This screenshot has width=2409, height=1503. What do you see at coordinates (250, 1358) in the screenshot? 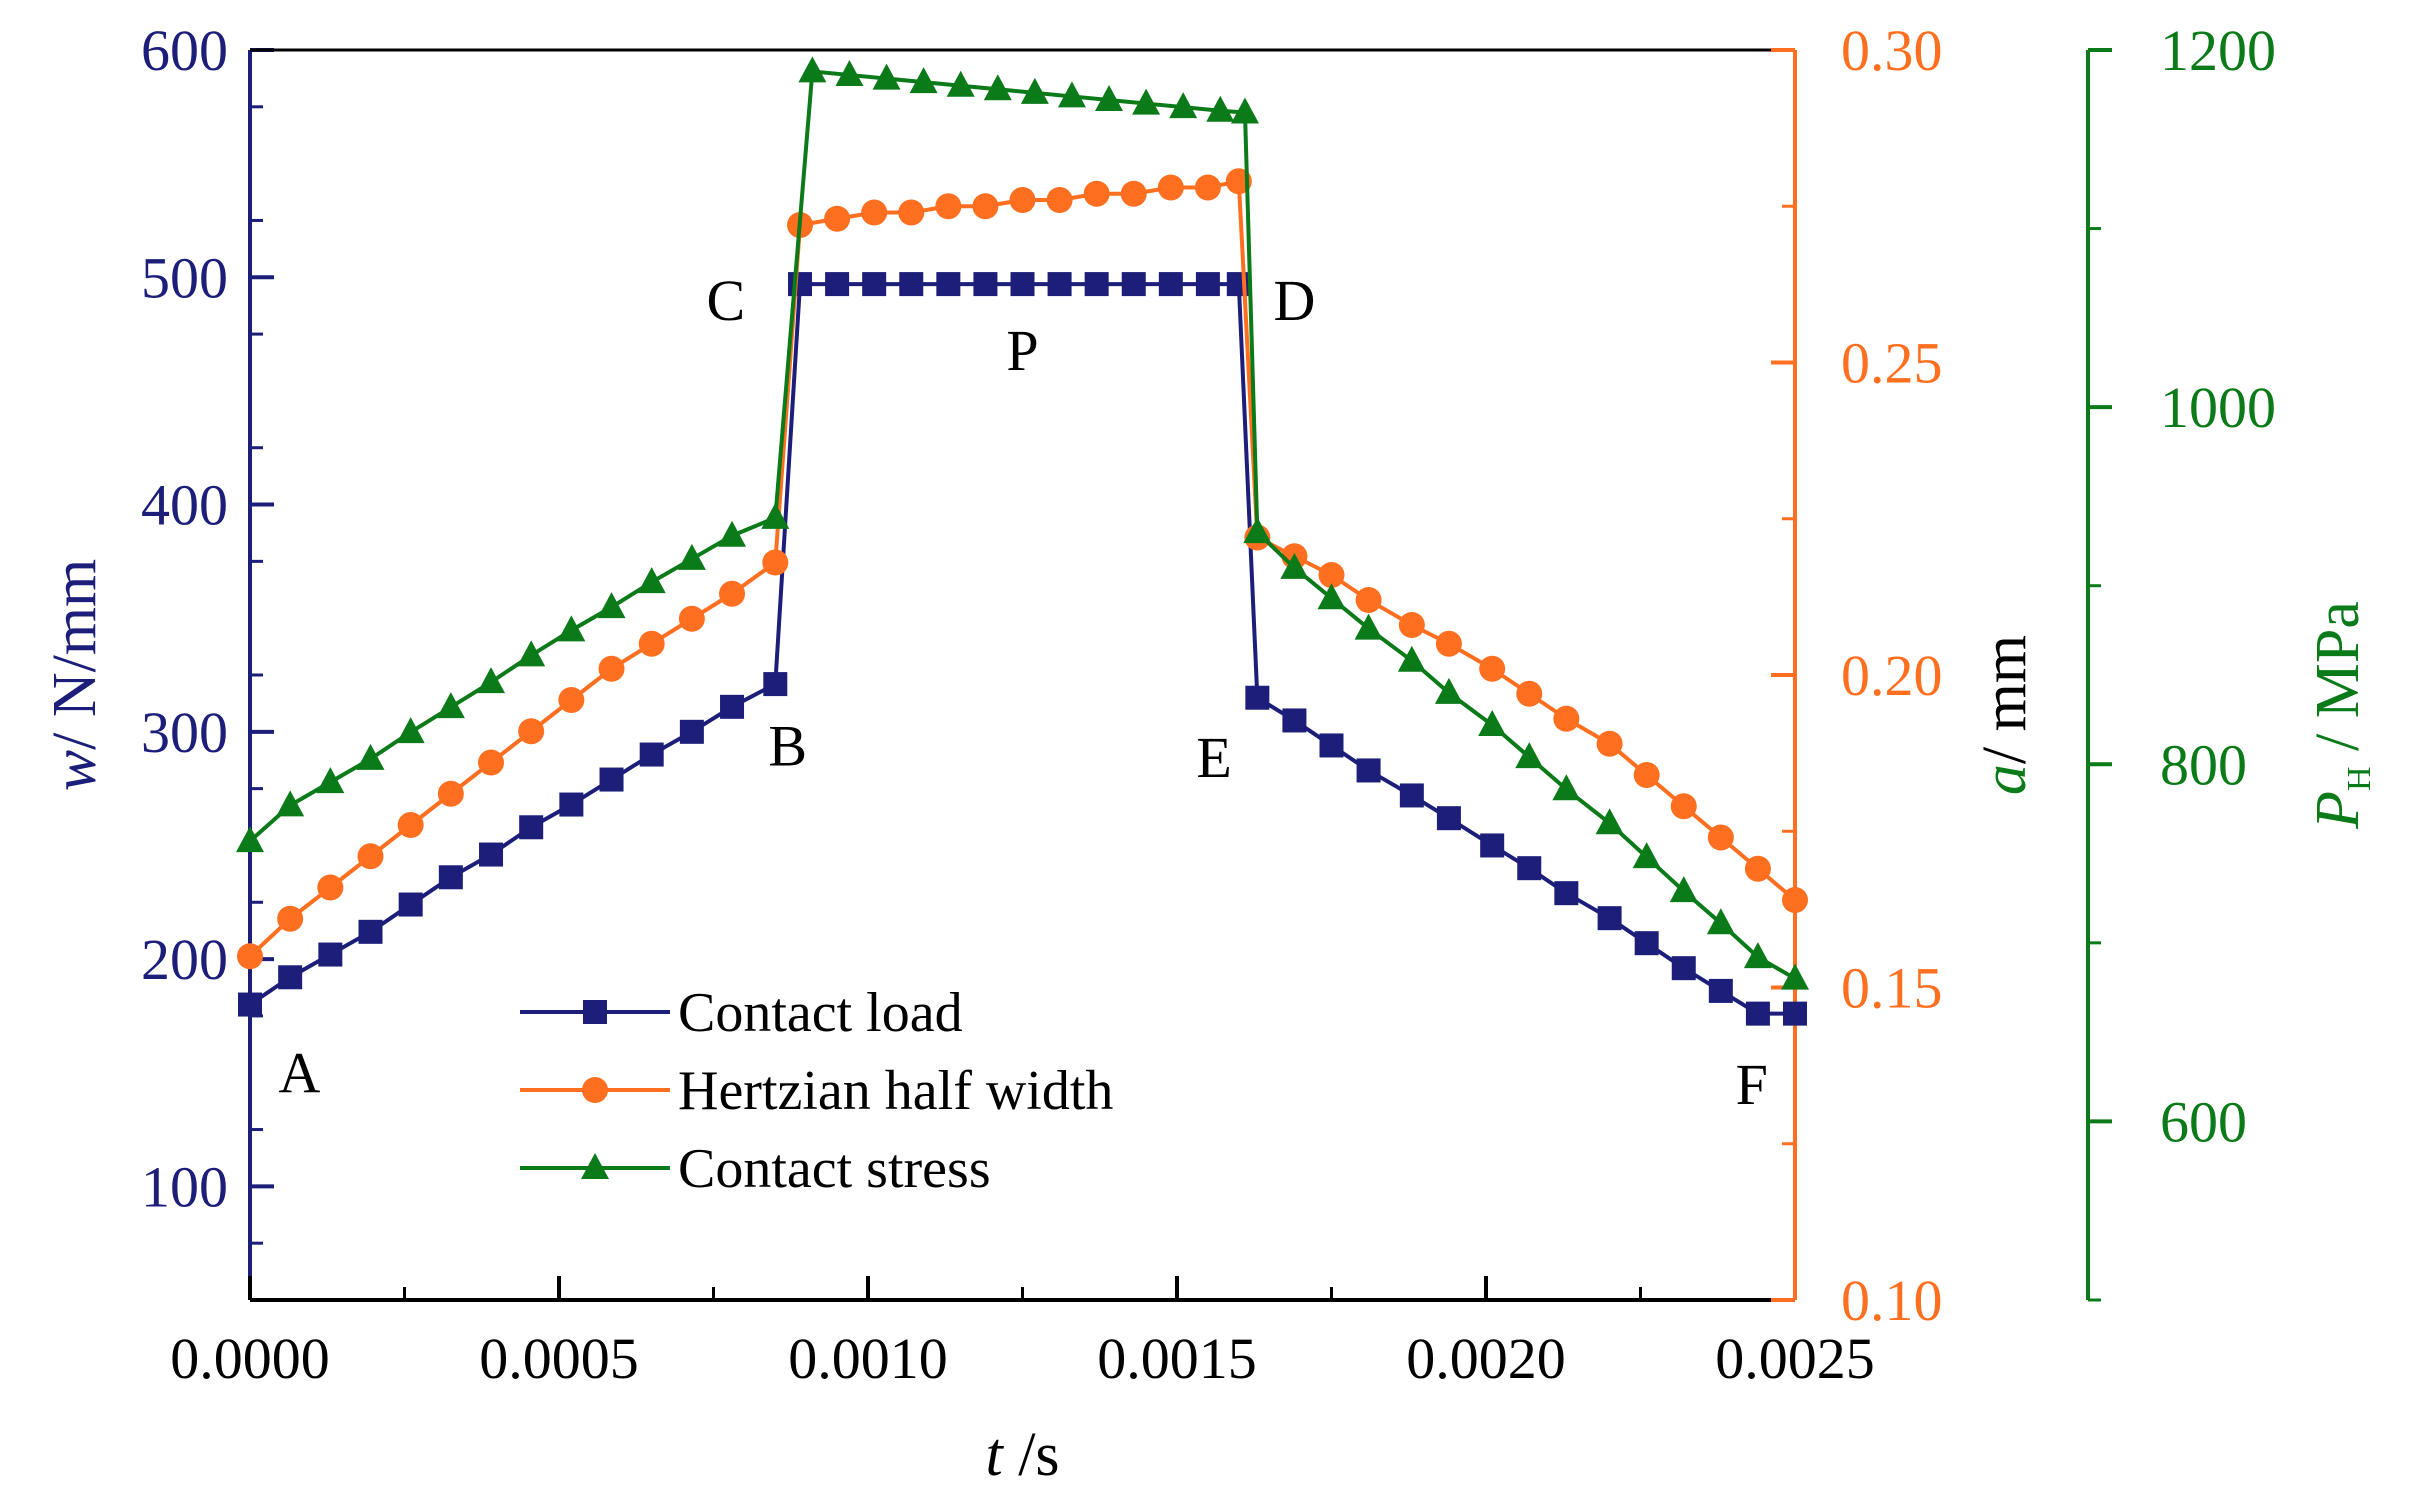
I see `x-tick-label: 0.0000` at bounding box center [250, 1358].